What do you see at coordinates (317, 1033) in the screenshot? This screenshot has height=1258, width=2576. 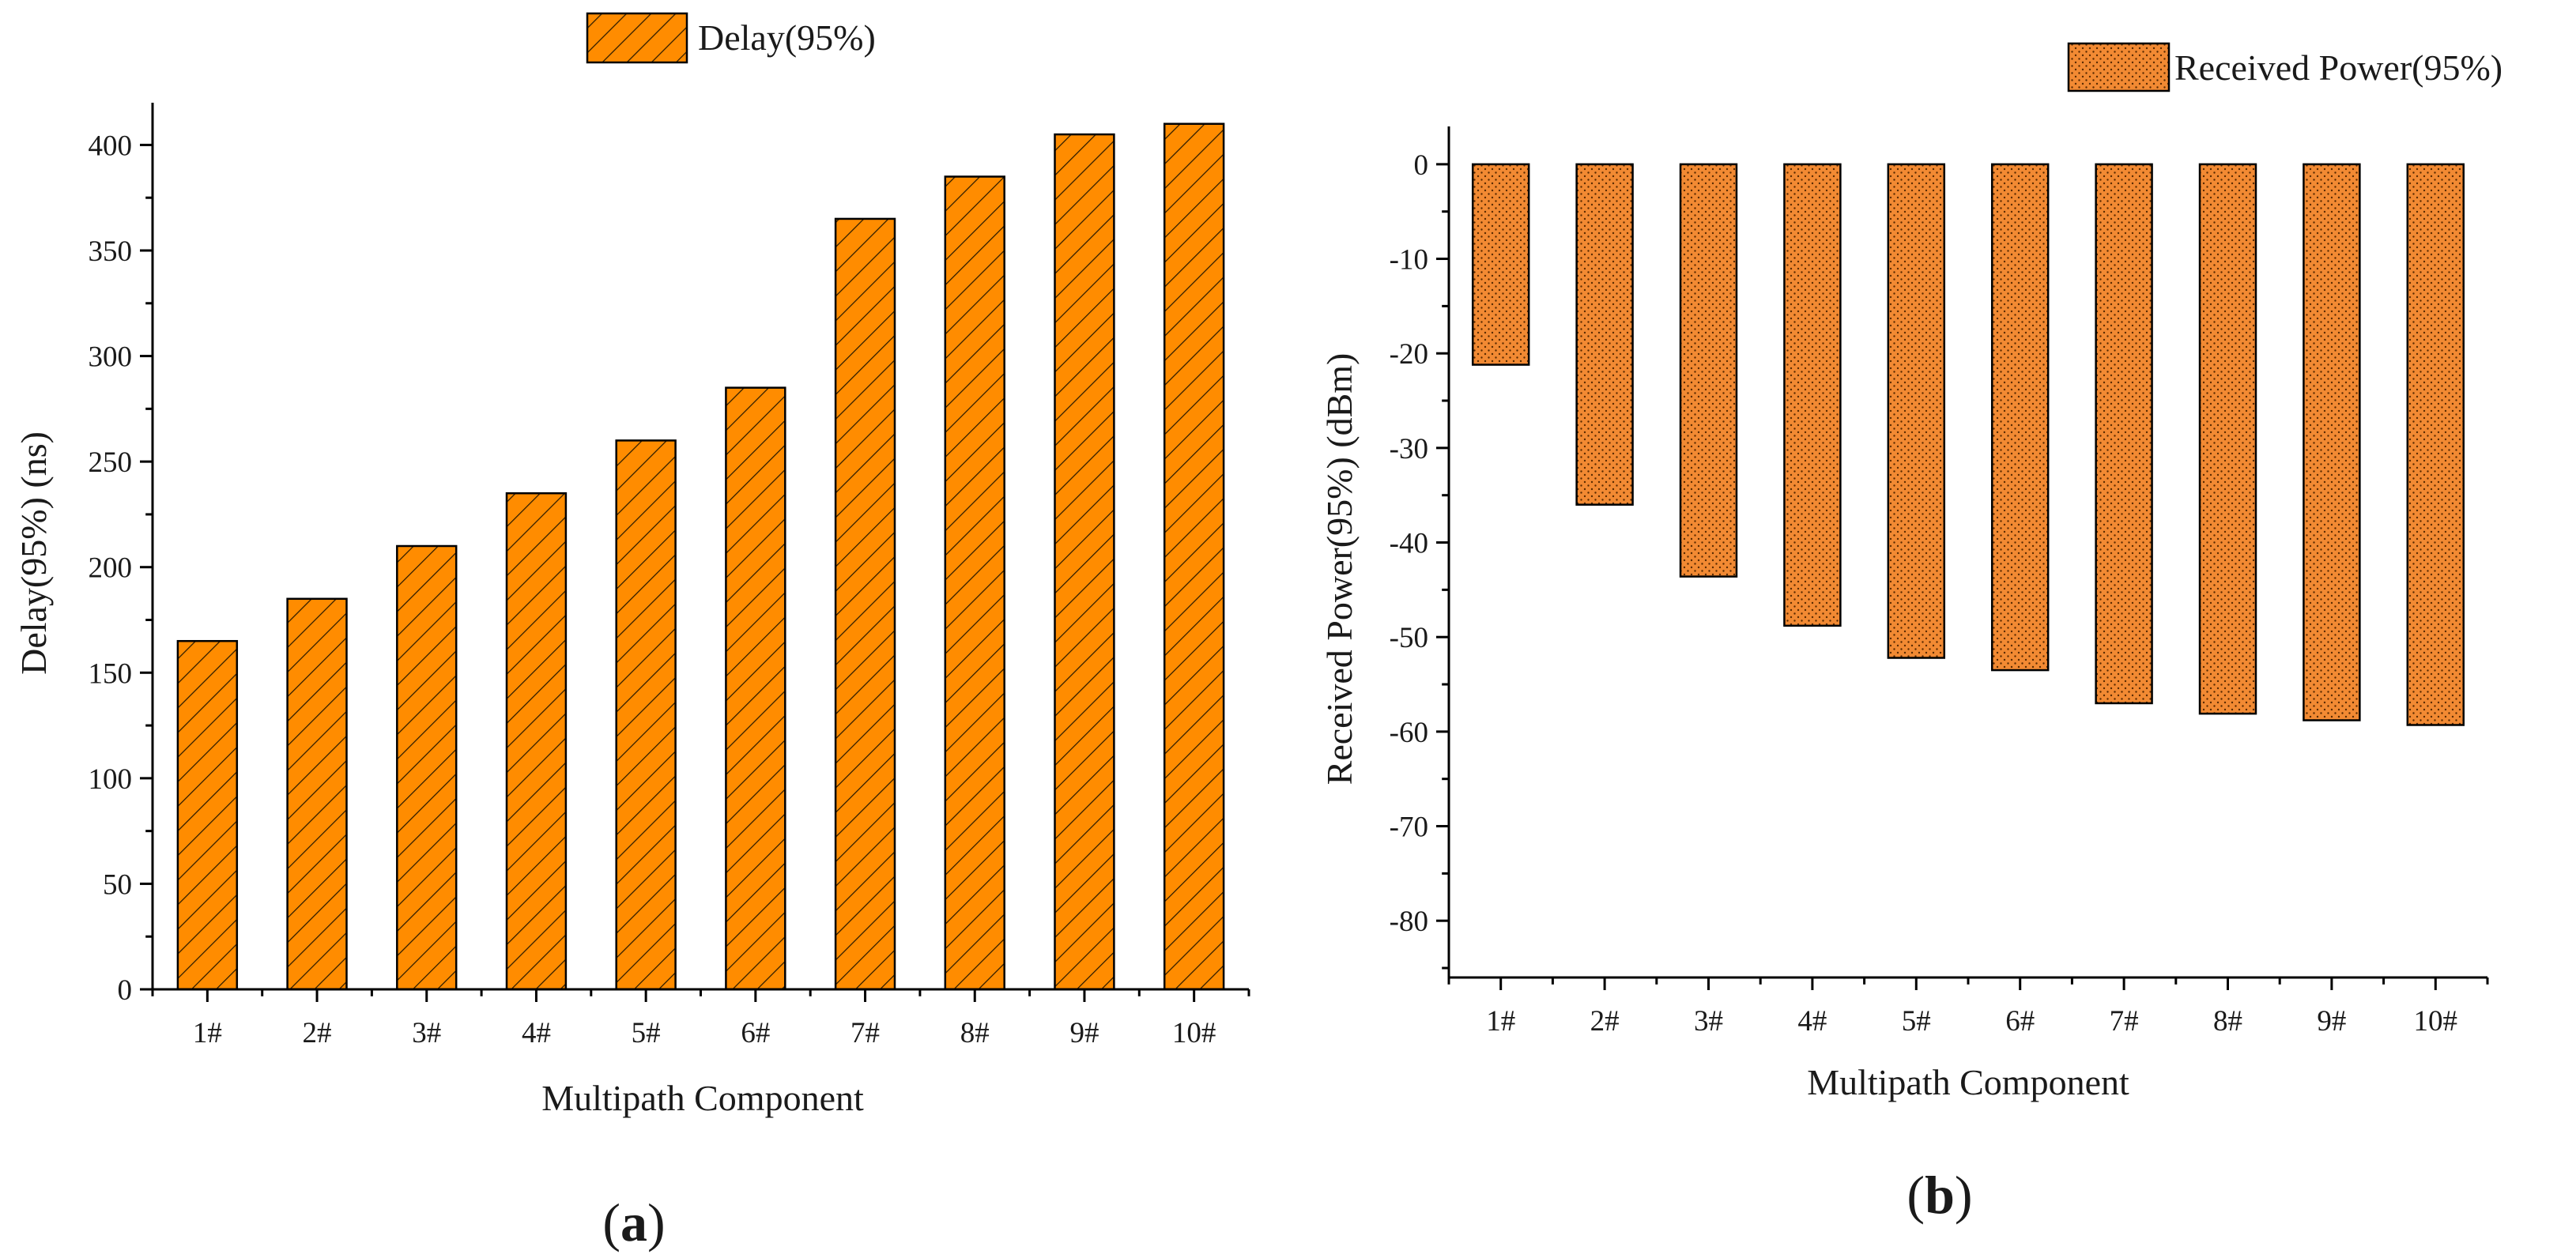 I see `x-tick-label-a-2: 2#` at bounding box center [317, 1033].